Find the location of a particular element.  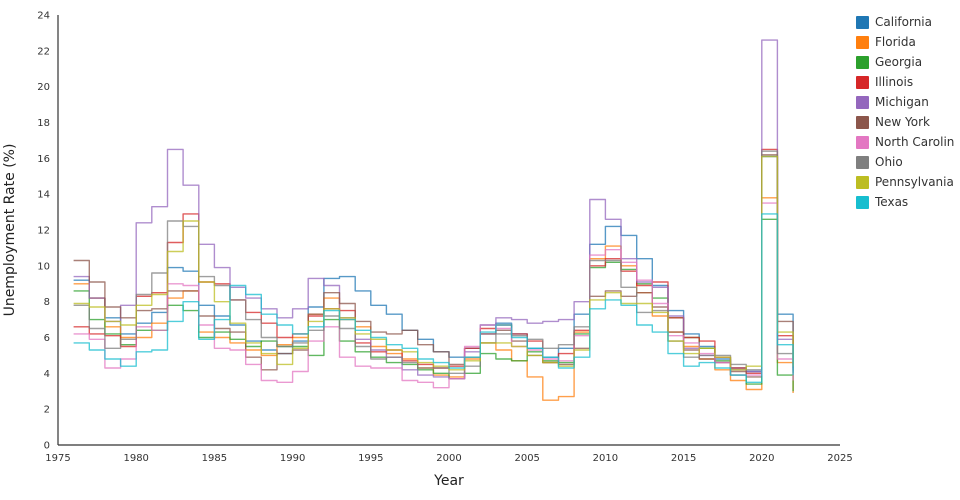

x-tick-label: 1985 is located at coordinates (214, 458).